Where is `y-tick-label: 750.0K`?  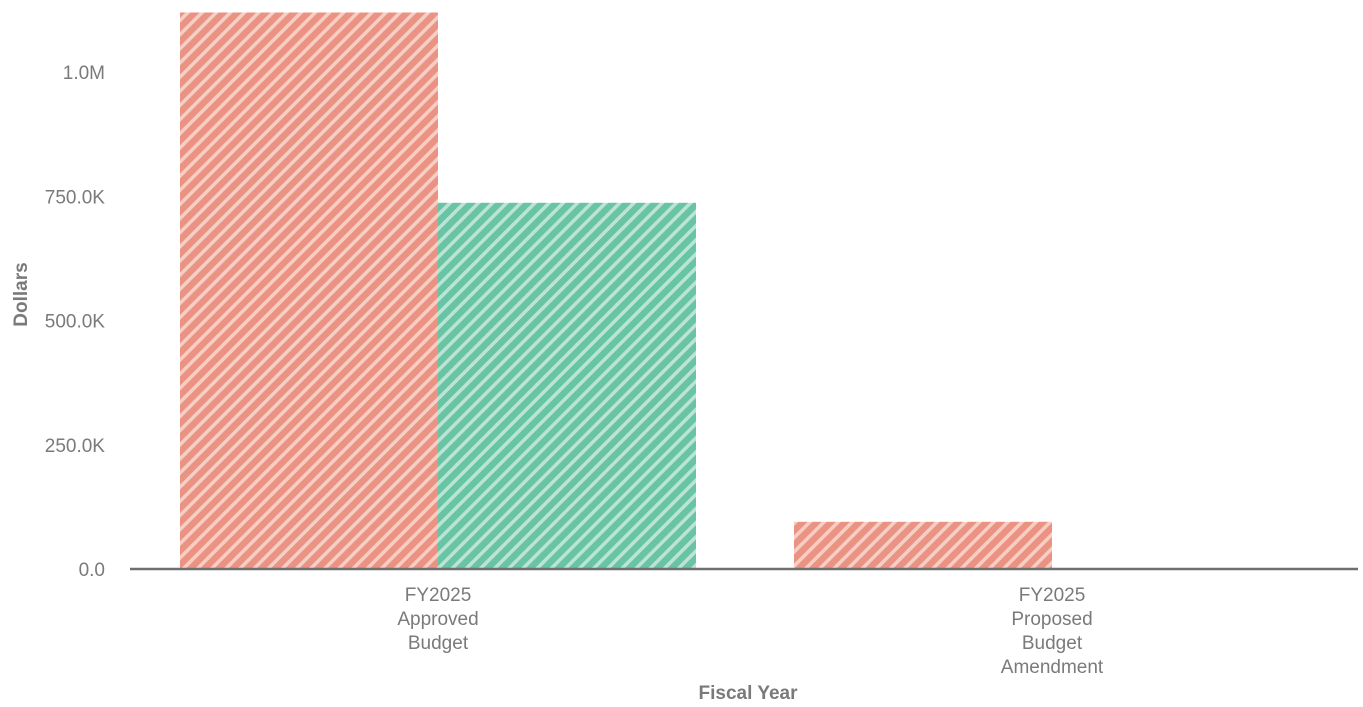
y-tick-label: 750.0K is located at coordinates (75, 197).